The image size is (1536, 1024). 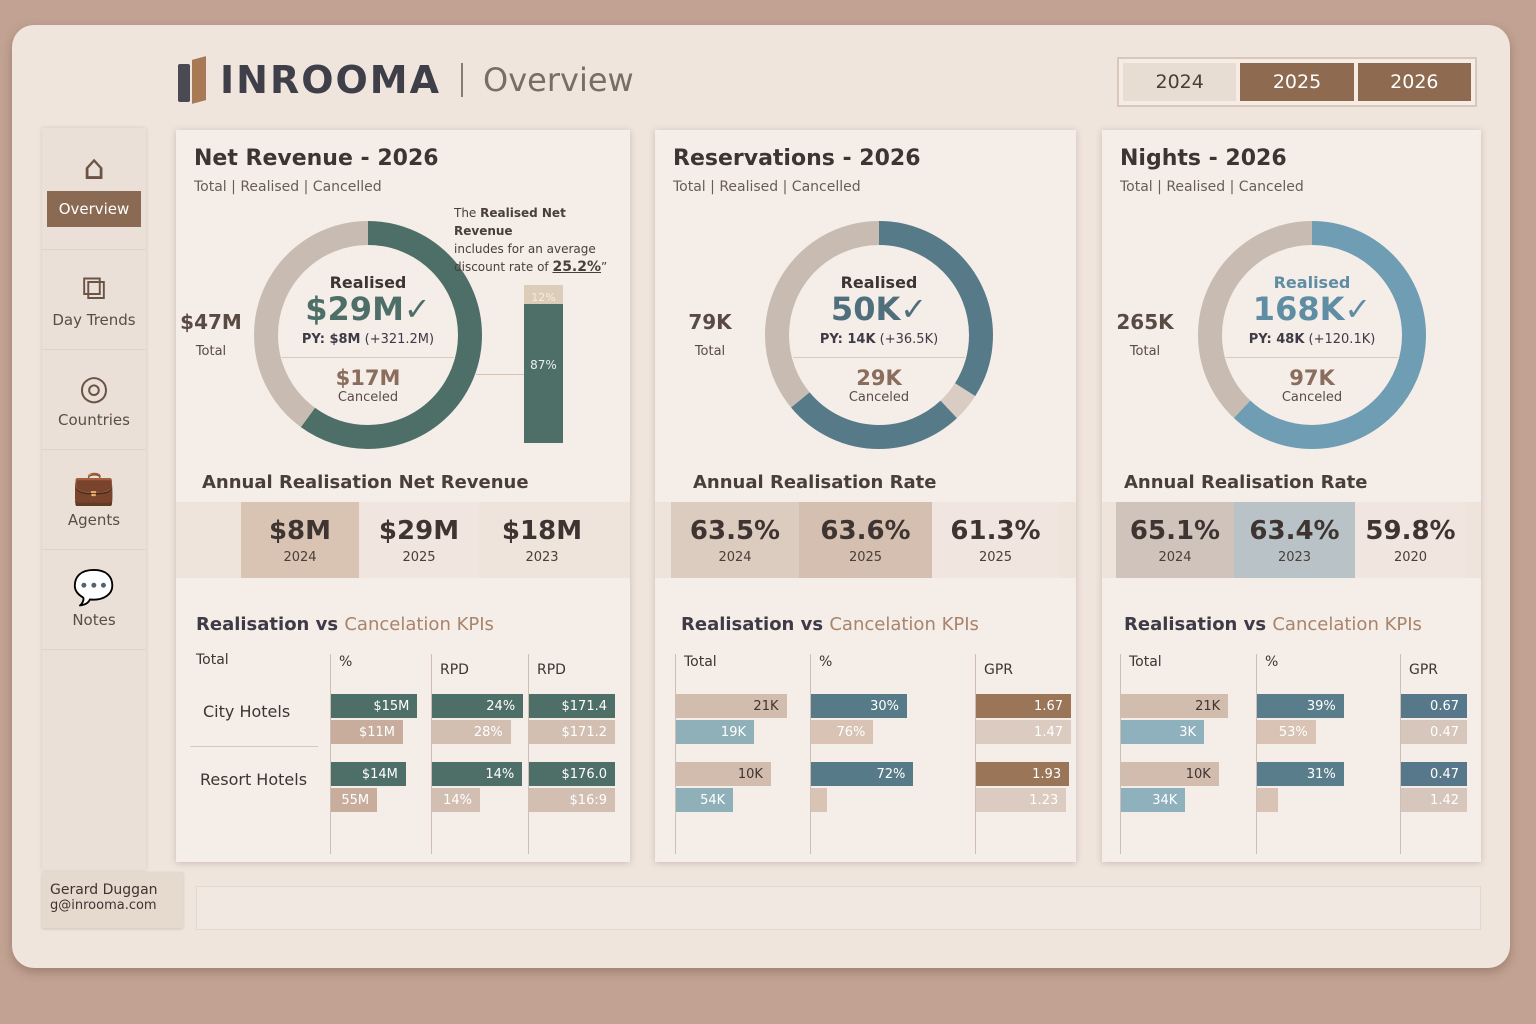 I want to click on kpi-title: Realisation vs Cancelation KPIs, so click(x=345, y=624).